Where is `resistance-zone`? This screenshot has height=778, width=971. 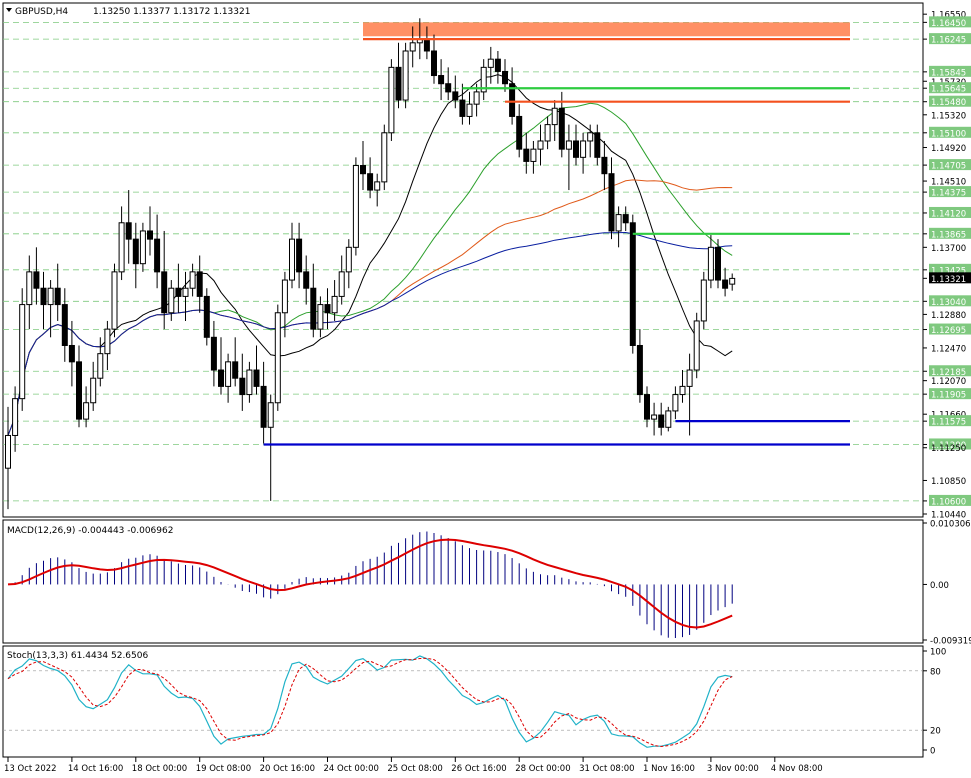 resistance-zone is located at coordinates (606, 29).